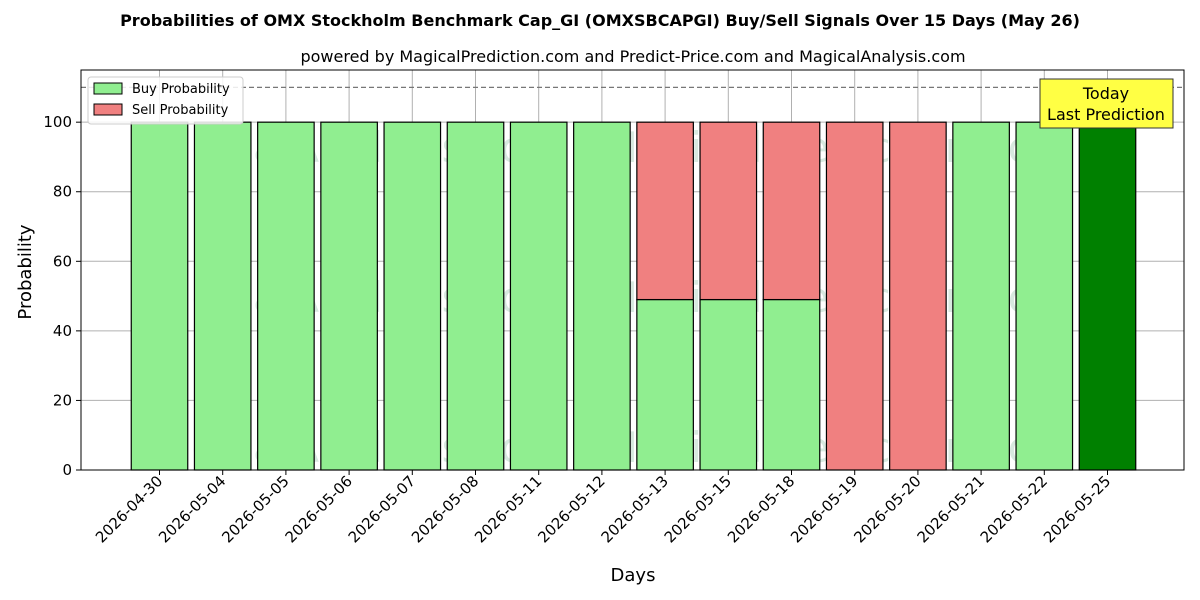  I want to click on x-tick-label: 2026-05-21, so click(951, 509).